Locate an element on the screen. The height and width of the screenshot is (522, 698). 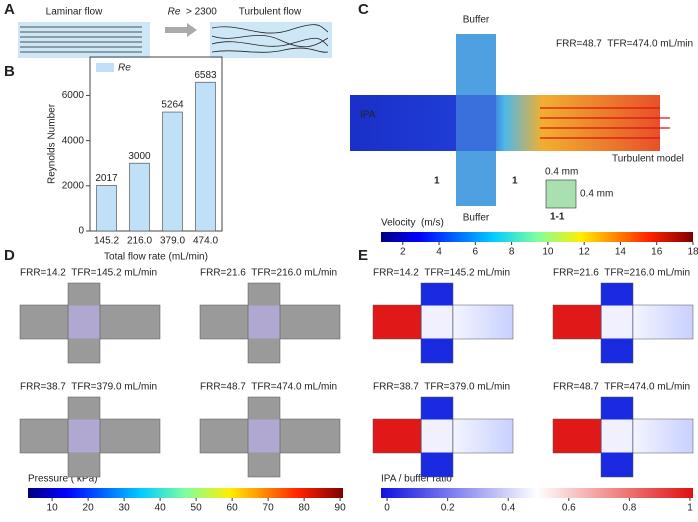
data-label: 5264 is located at coordinates (172, 105).